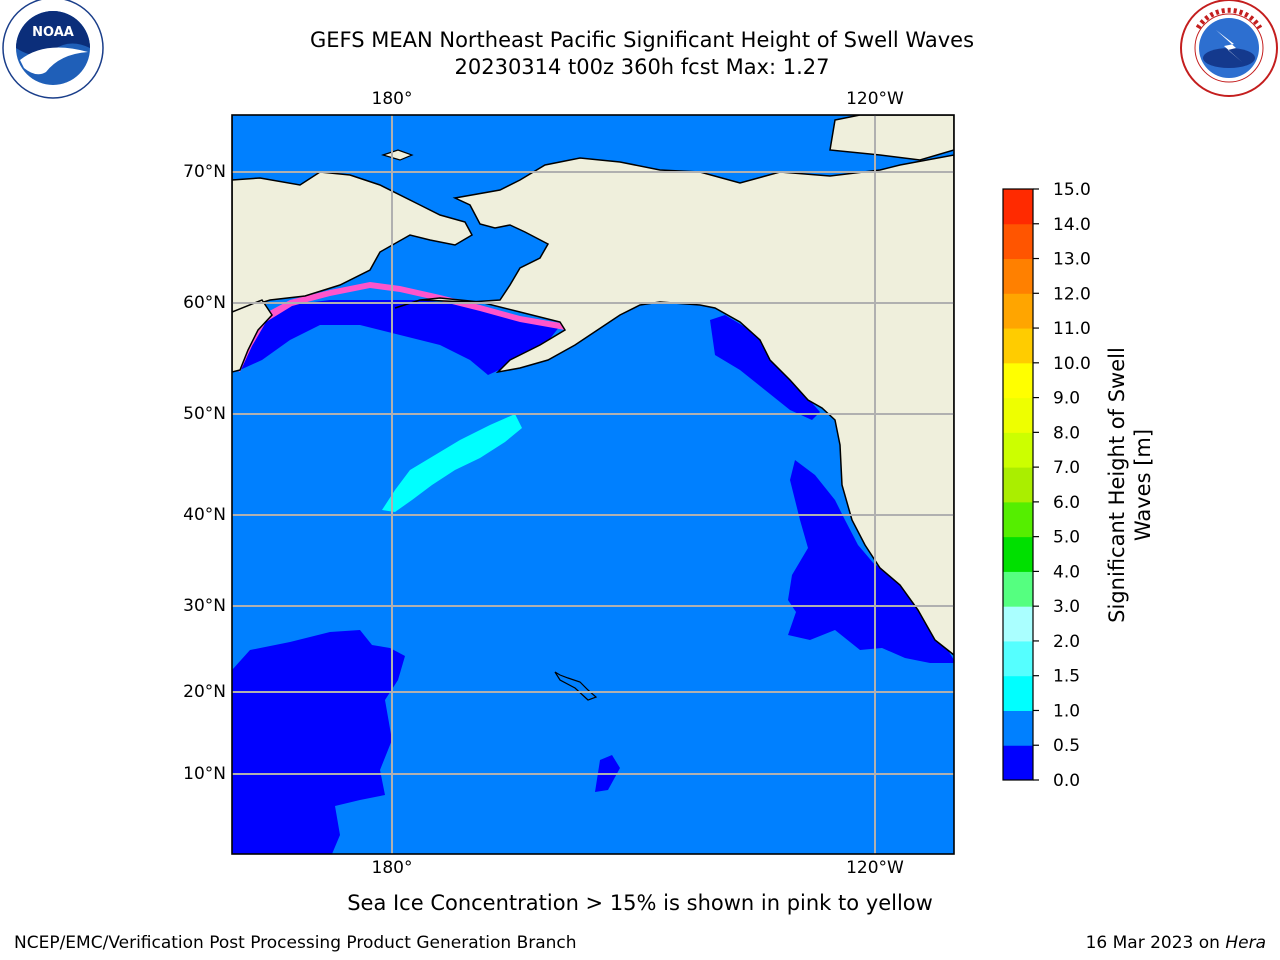  What do you see at coordinates (204, 515) in the screenshot?
I see `lat-label-40n: 40°N` at bounding box center [204, 515].